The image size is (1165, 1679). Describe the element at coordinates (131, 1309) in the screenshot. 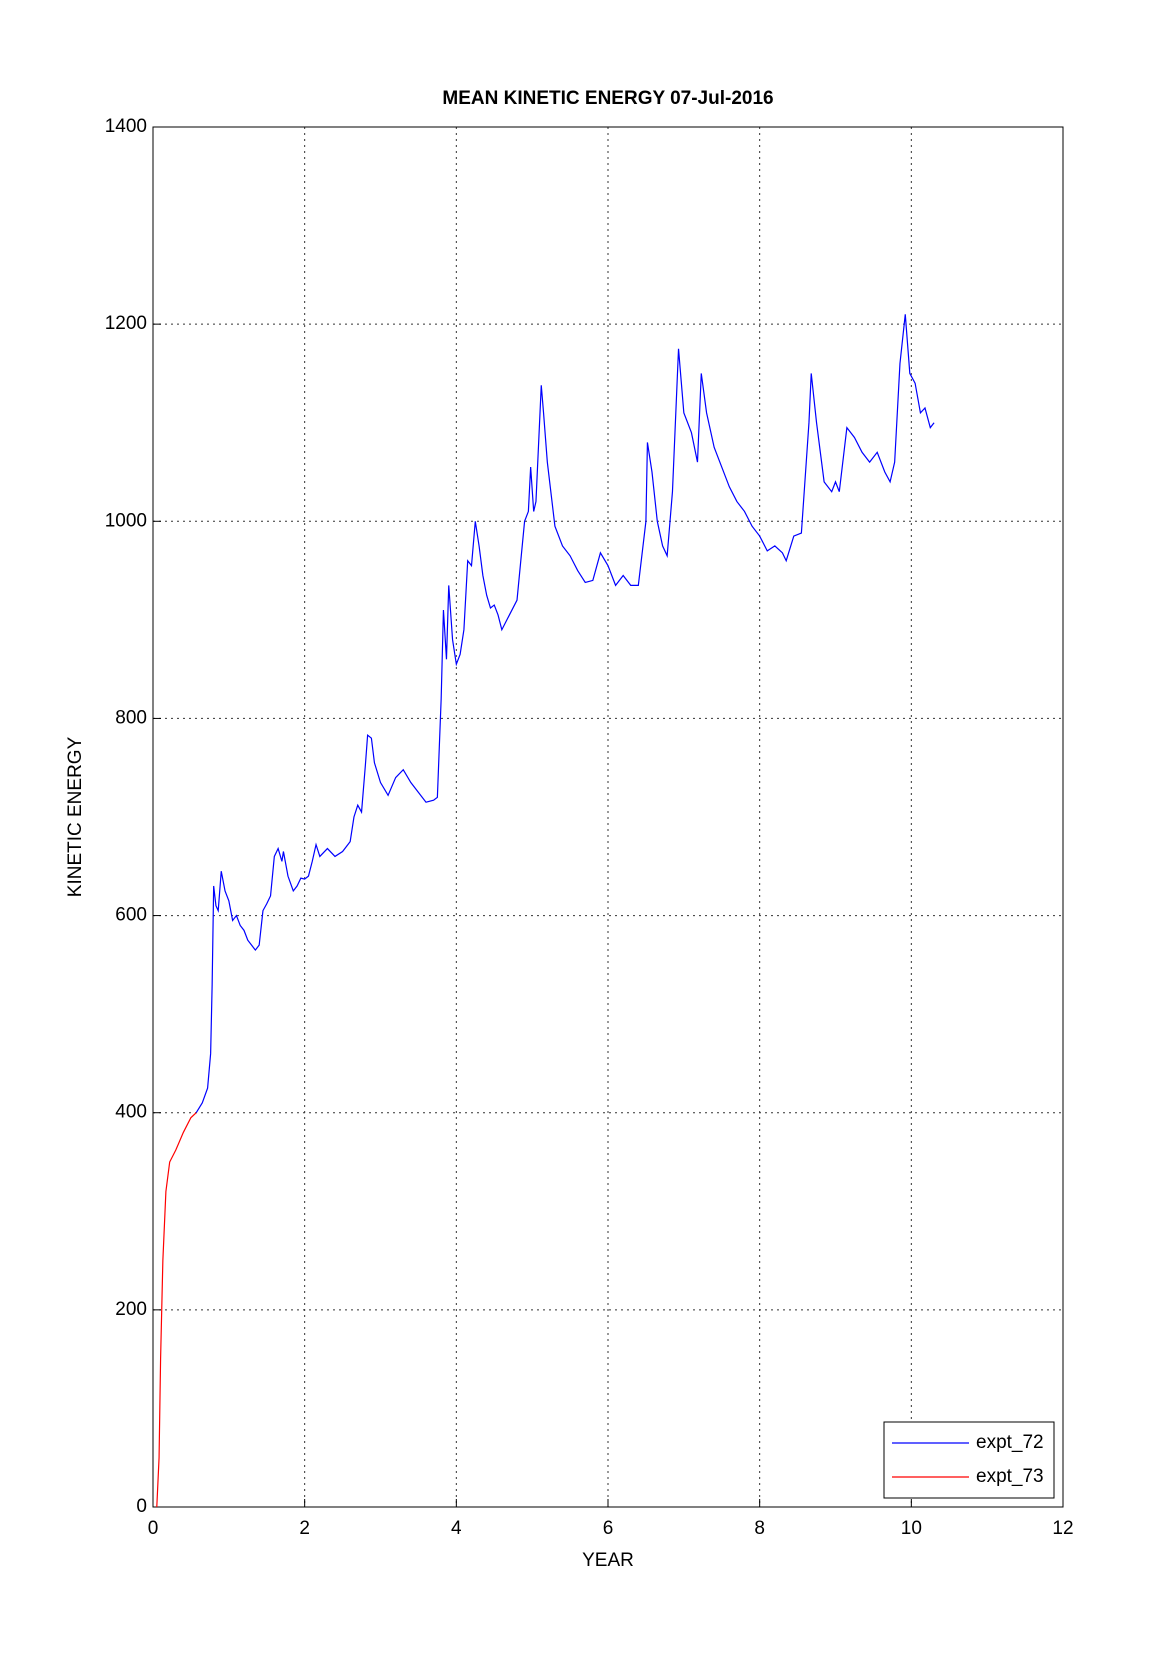

I see `y-tick-label: 200` at that location.